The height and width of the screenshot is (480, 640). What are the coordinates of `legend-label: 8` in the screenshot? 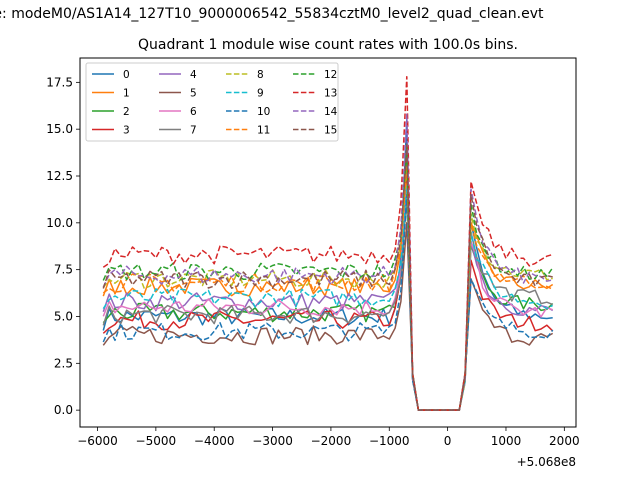 It's located at (260, 75).